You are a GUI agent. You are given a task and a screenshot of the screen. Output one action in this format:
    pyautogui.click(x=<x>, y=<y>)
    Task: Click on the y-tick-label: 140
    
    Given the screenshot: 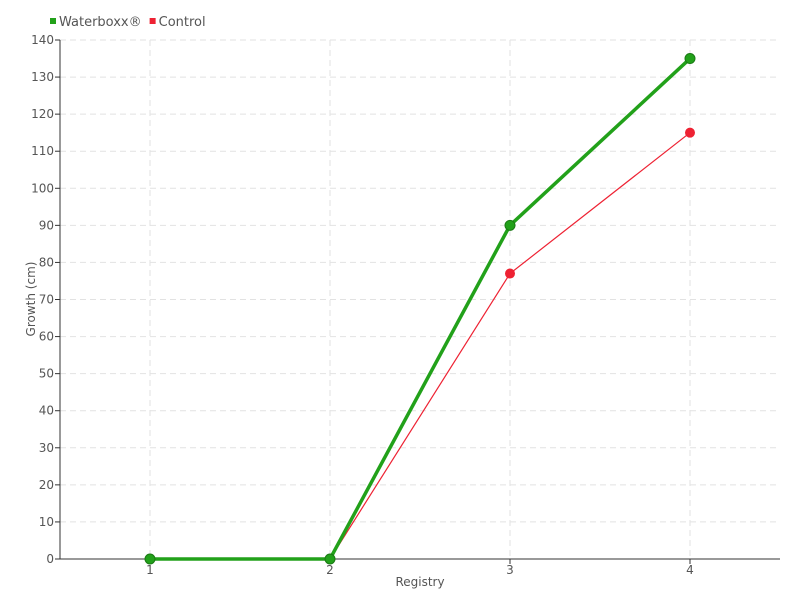 What is the action you would take?
    pyautogui.click(x=42, y=40)
    